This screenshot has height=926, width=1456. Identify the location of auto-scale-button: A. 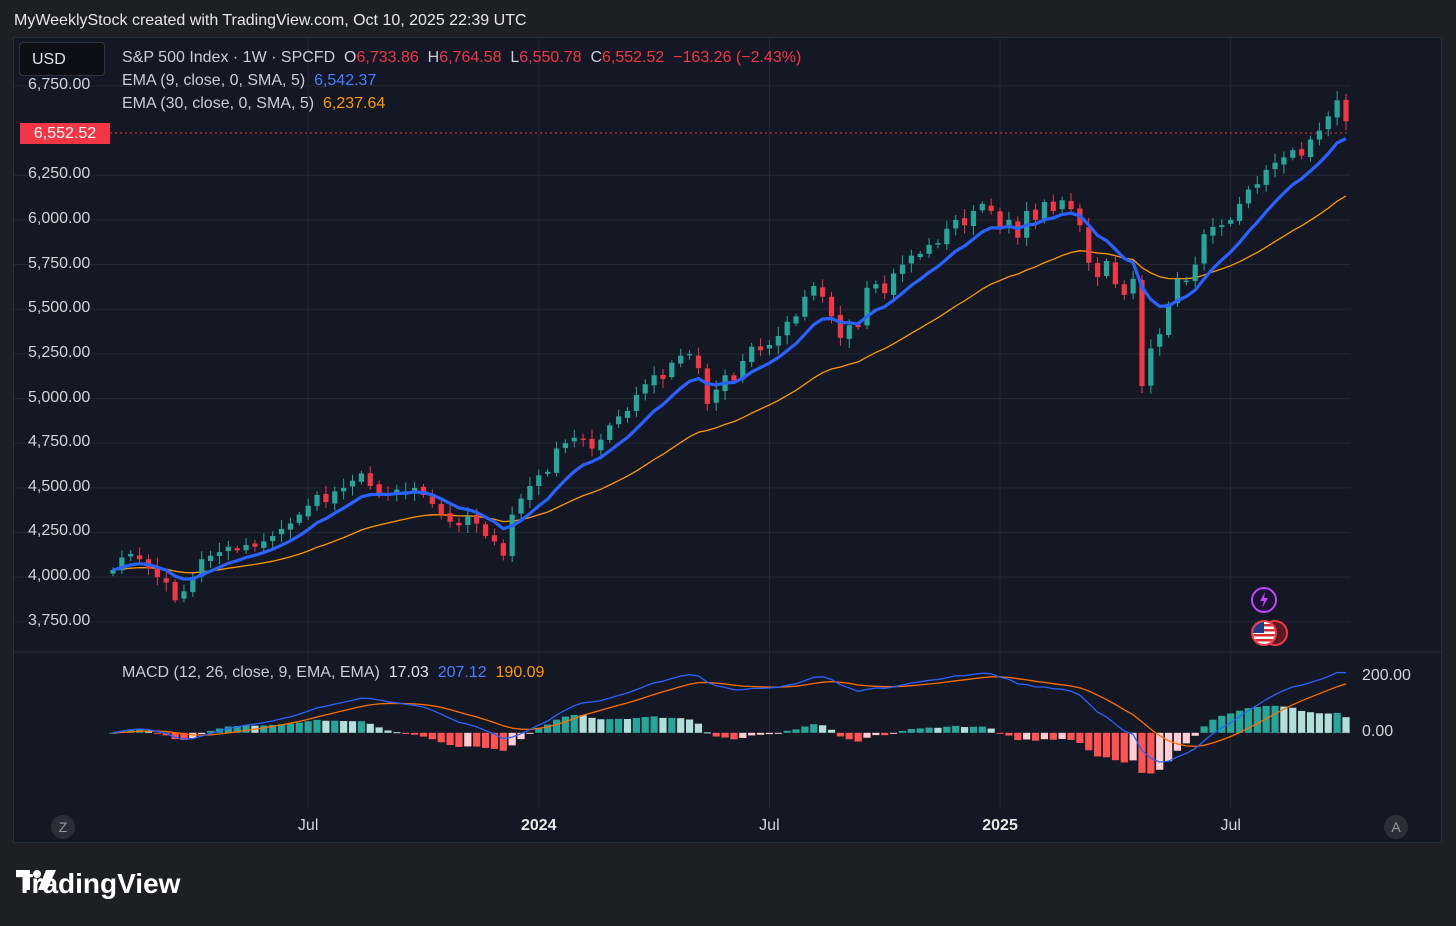
(1396, 827).